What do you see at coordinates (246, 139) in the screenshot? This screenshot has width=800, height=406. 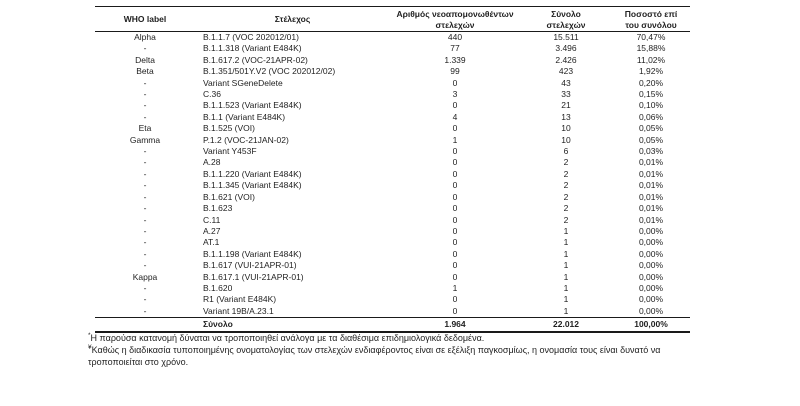 I see `cell-strain: P.1.2 (VOC-21JAN-02)` at bounding box center [246, 139].